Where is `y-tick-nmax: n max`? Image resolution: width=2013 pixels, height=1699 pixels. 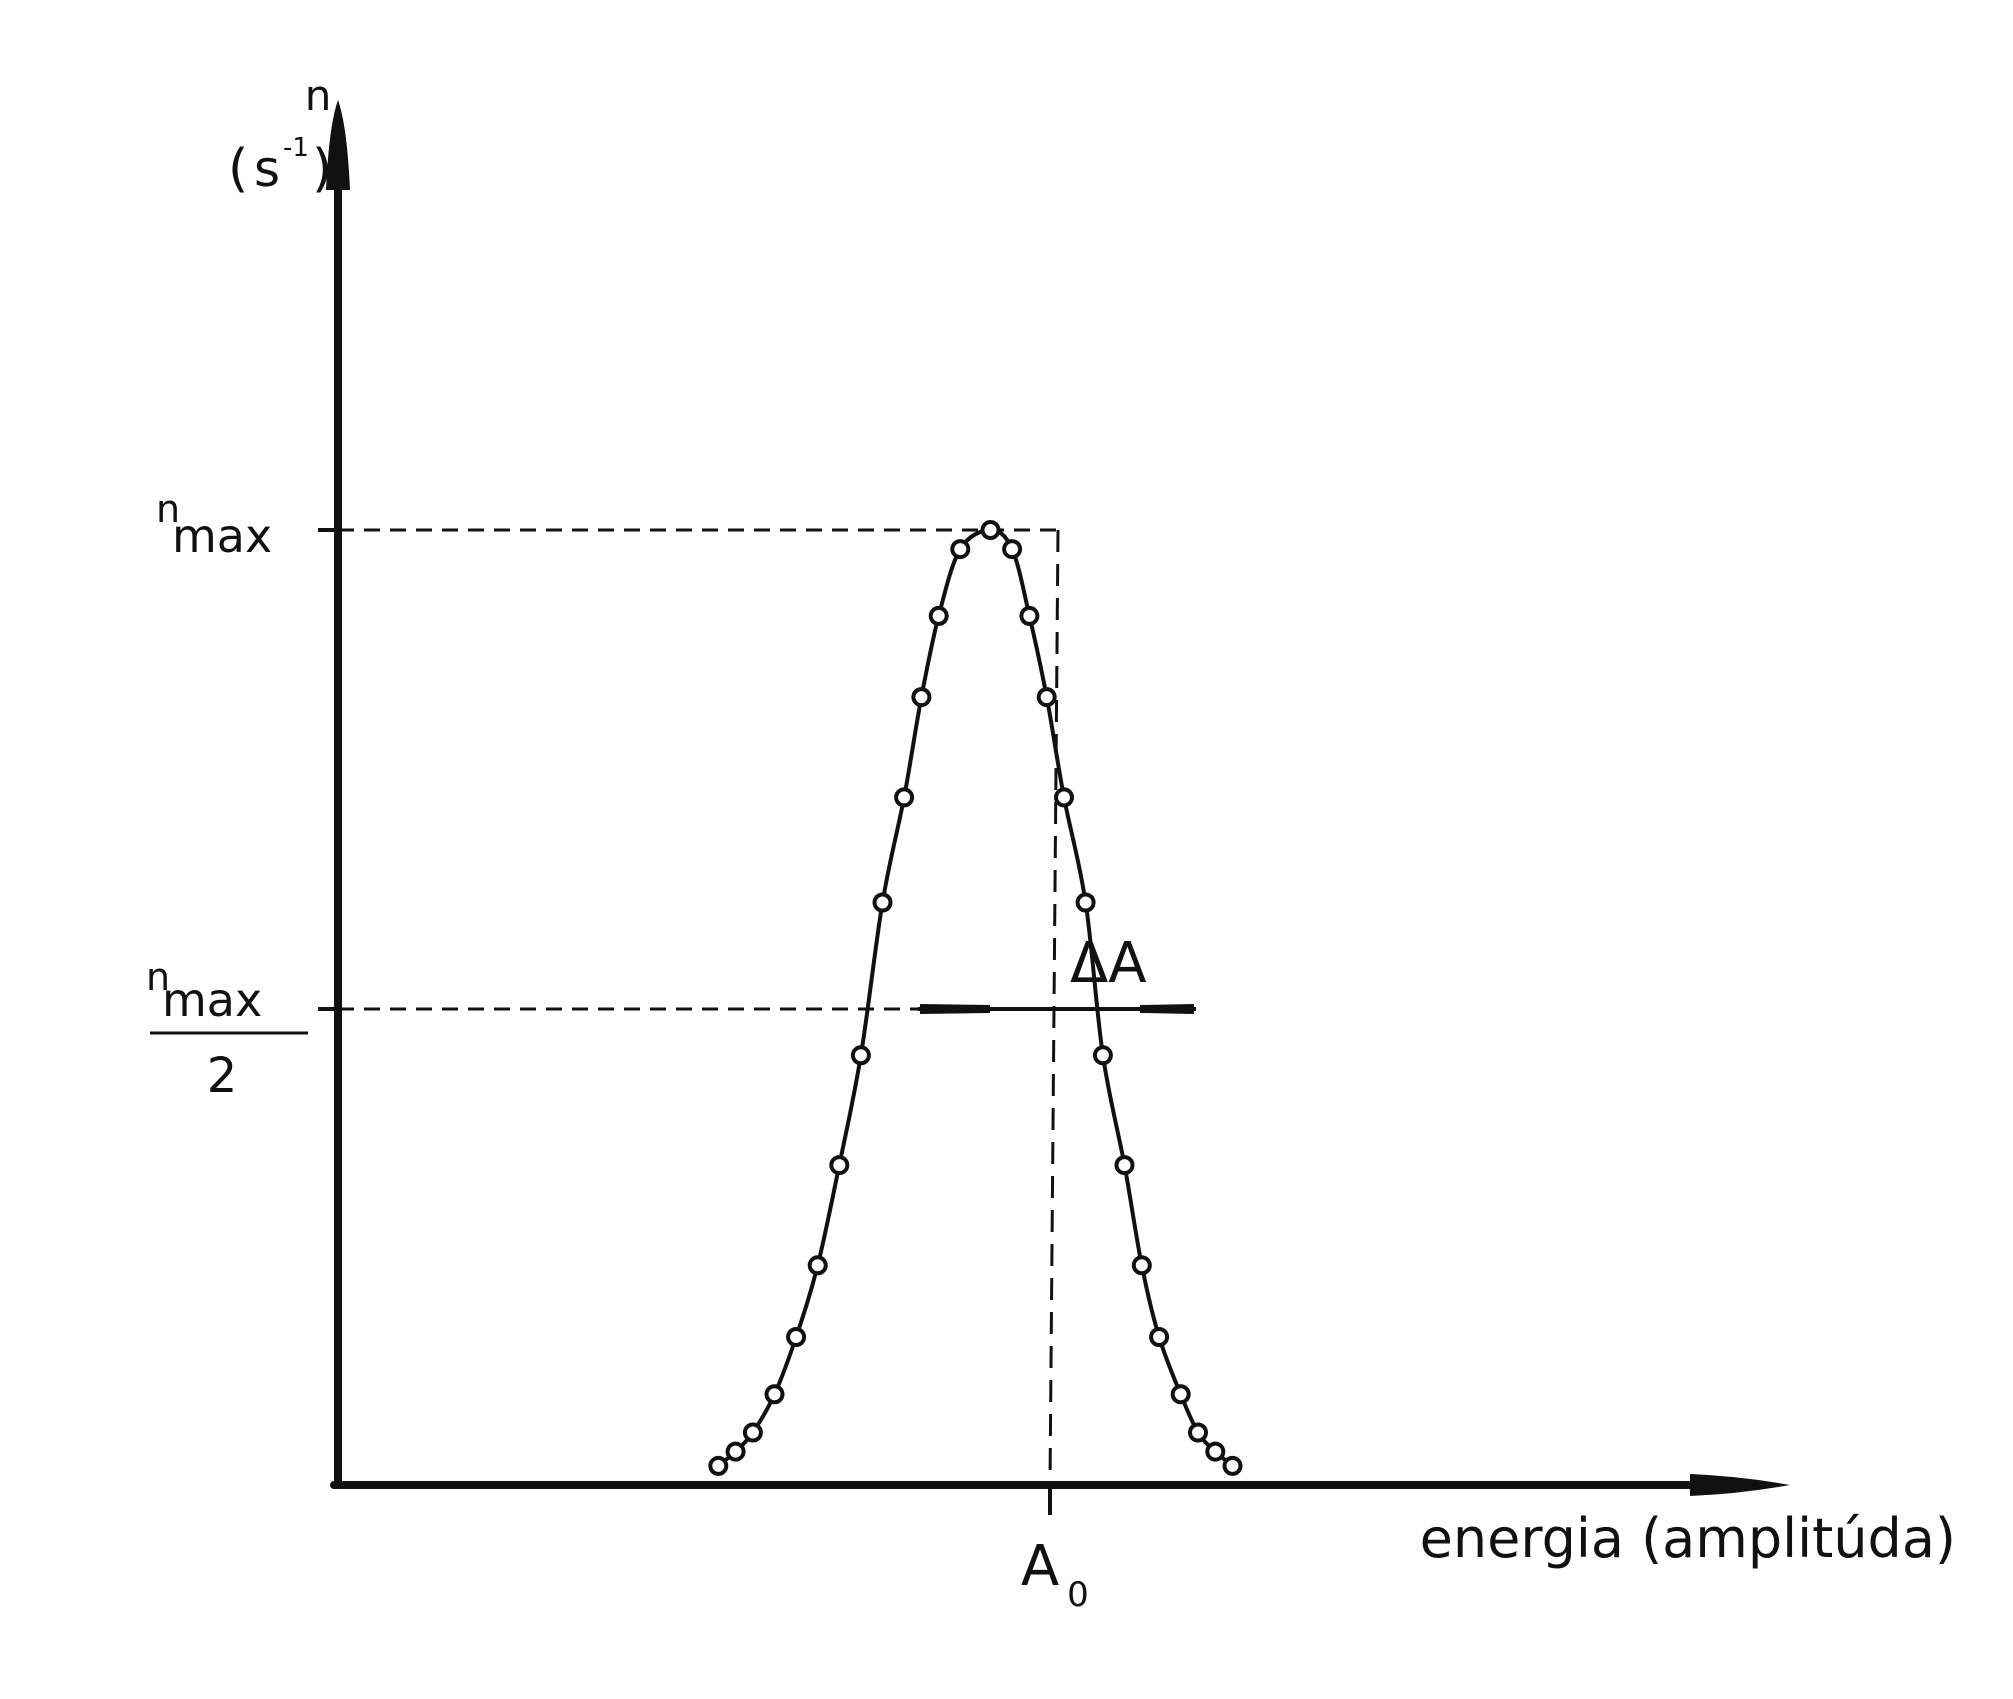
y-tick-nmax: n max is located at coordinates (214, 525).